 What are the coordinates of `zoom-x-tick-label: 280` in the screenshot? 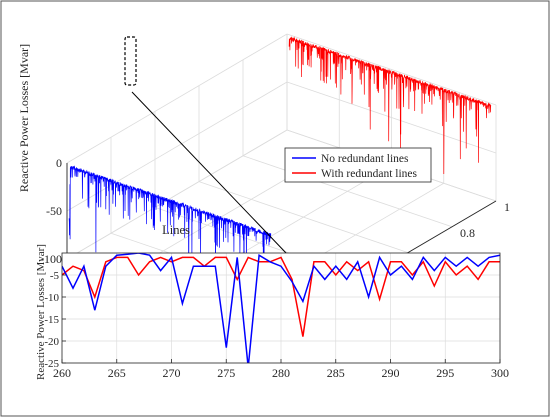 It's located at (281, 373).